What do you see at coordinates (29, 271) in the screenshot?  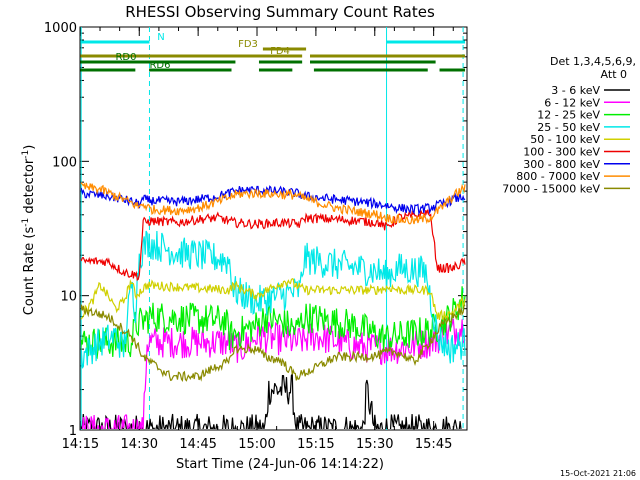 I see `y-axis-label-part: Count Rate (s` at bounding box center [29, 271].